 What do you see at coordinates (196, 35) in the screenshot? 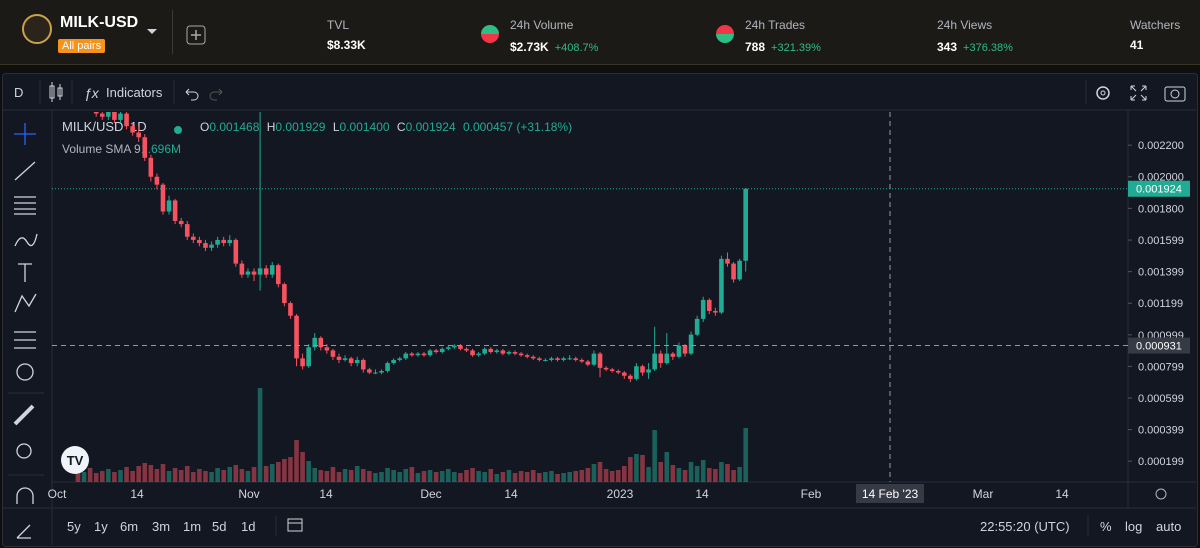
I see `add-button` at bounding box center [196, 35].